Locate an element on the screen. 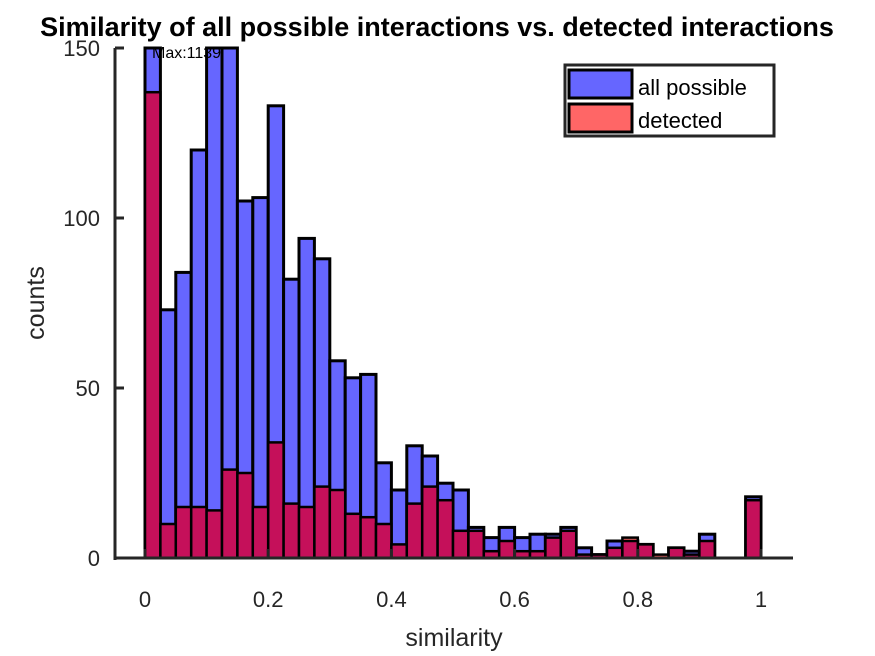 This screenshot has height=656, width=875. x-tick-label: 0.6 is located at coordinates (514, 599).